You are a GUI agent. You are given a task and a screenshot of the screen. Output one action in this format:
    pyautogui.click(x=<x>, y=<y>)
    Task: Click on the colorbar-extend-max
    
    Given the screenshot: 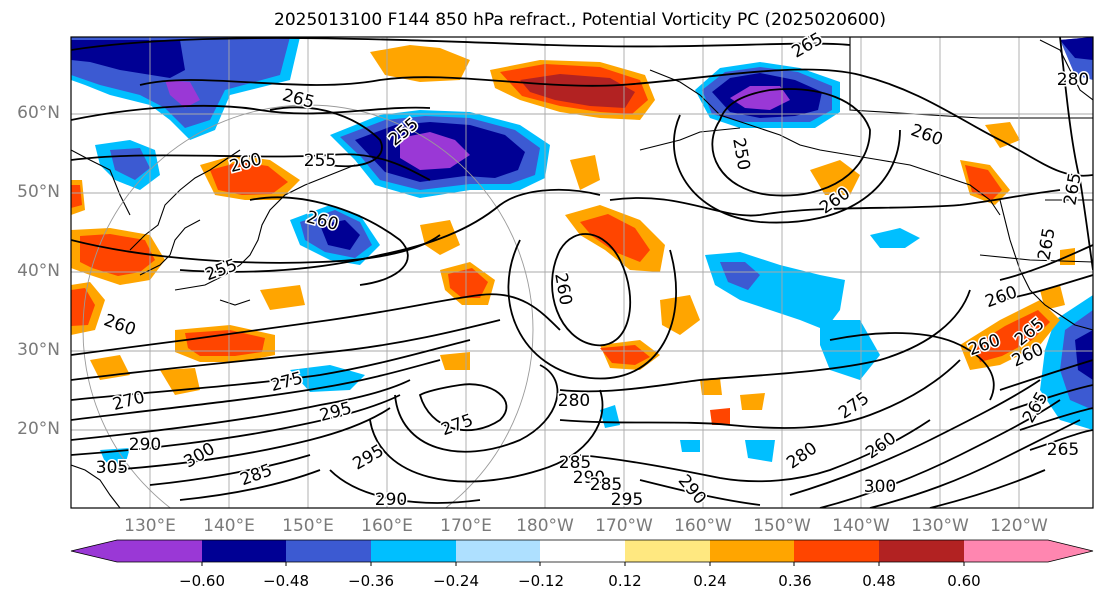 What is the action you would take?
    pyautogui.click(x=1070, y=551)
    